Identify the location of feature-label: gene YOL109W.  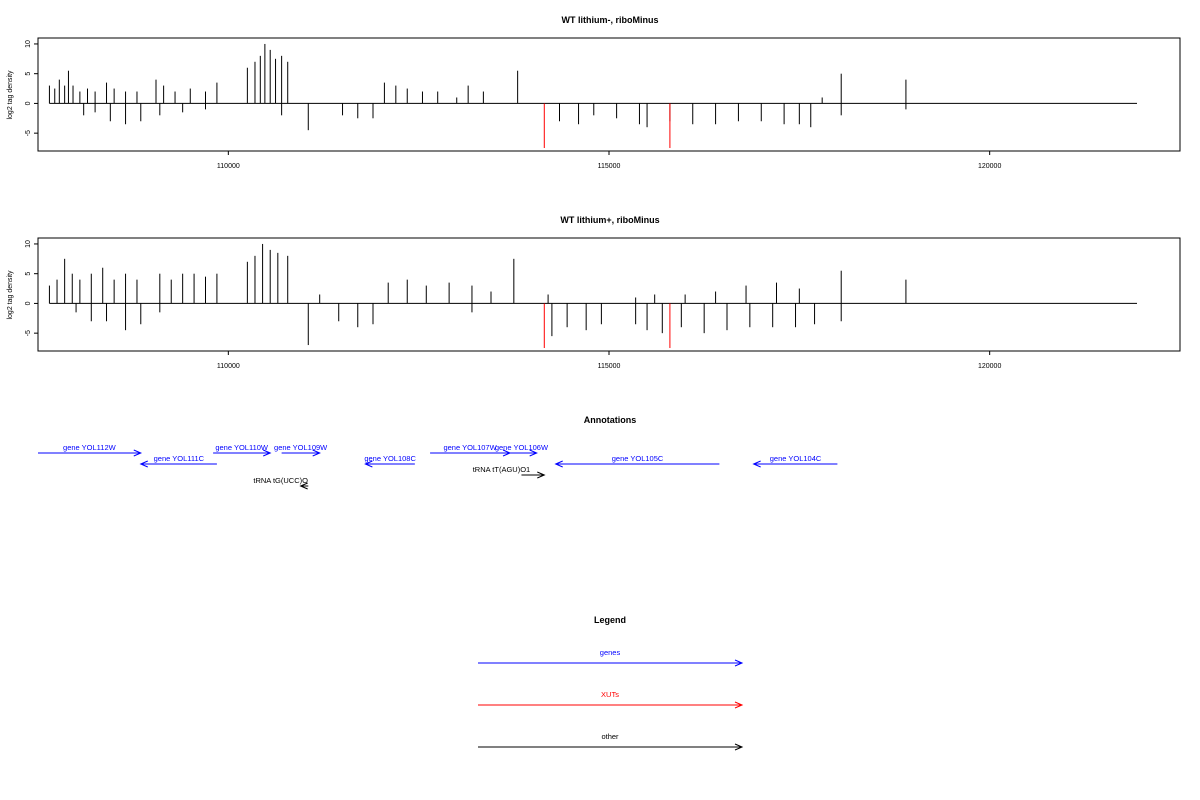
(301, 447).